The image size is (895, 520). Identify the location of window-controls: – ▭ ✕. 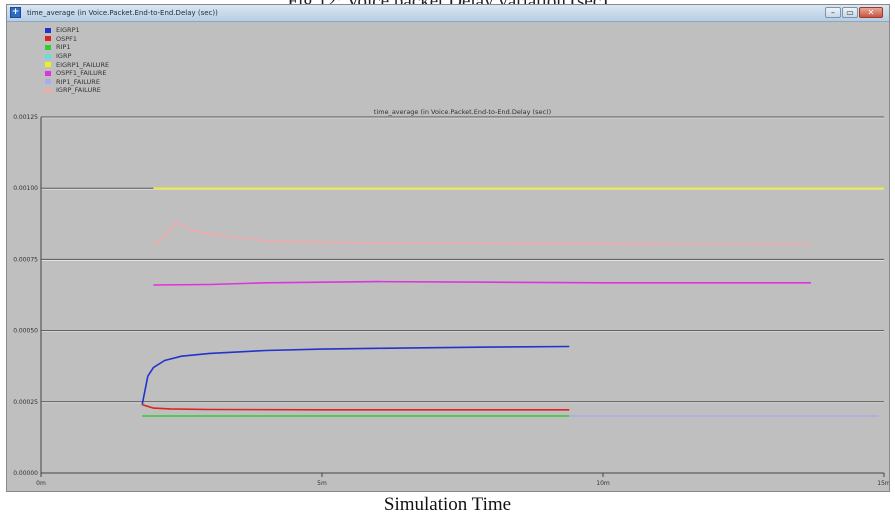
(854, 13).